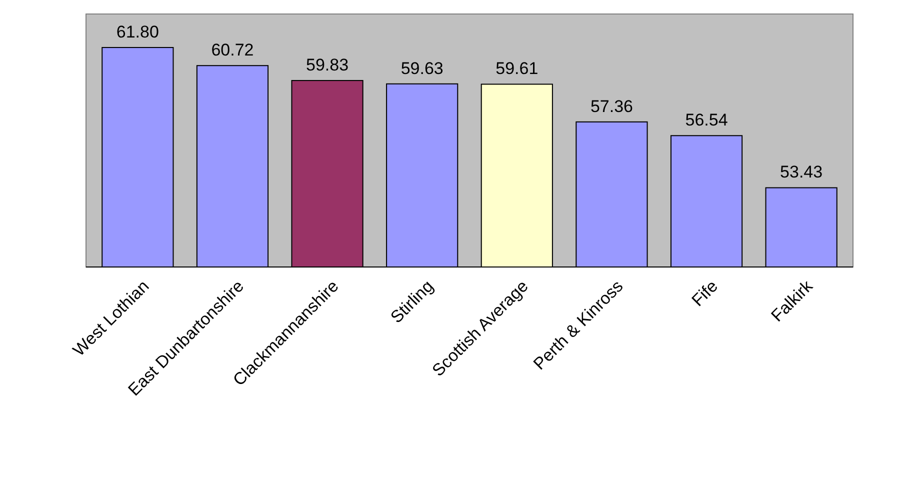  What do you see at coordinates (706, 120) in the screenshot?
I see `data-label: 56.54` at bounding box center [706, 120].